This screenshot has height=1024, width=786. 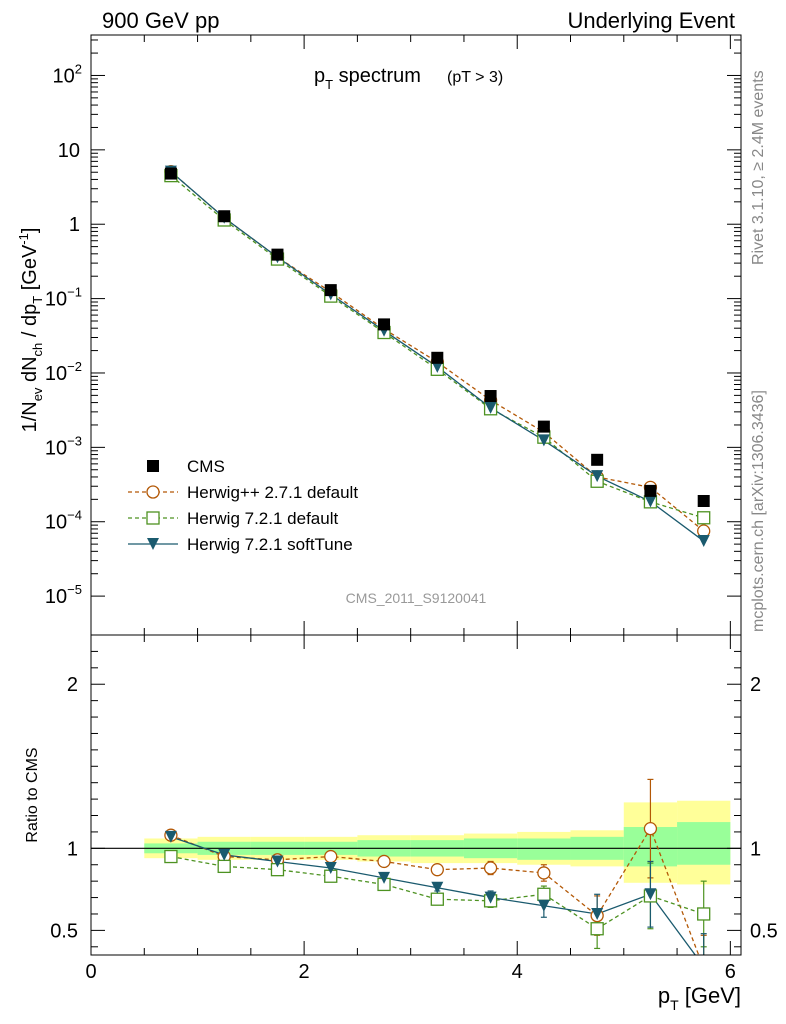 What do you see at coordinates (30, 330) in the screenshot?
I see `main-y-label: 1/Nev dNch / dpT [GeV-1]` at bounding box center [30, 330].